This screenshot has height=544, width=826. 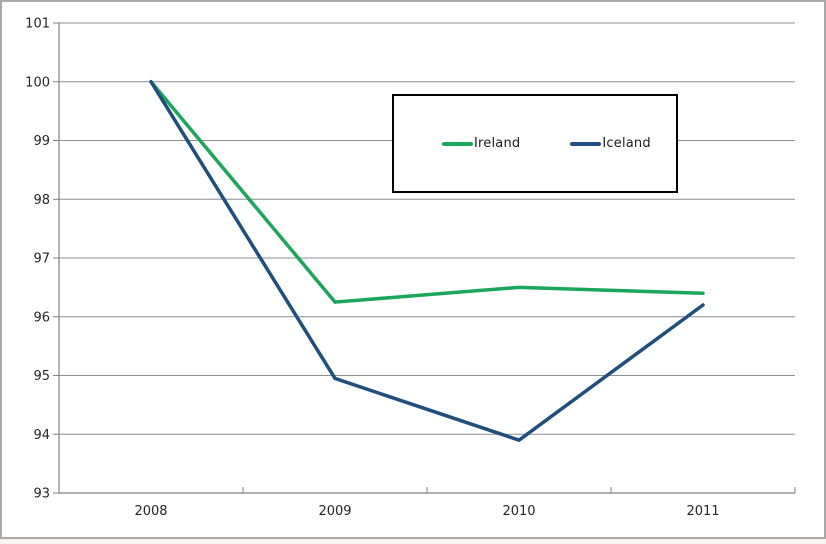 I want to click on y-axis-tick-label-93: 93, so click(x=41, y=494).